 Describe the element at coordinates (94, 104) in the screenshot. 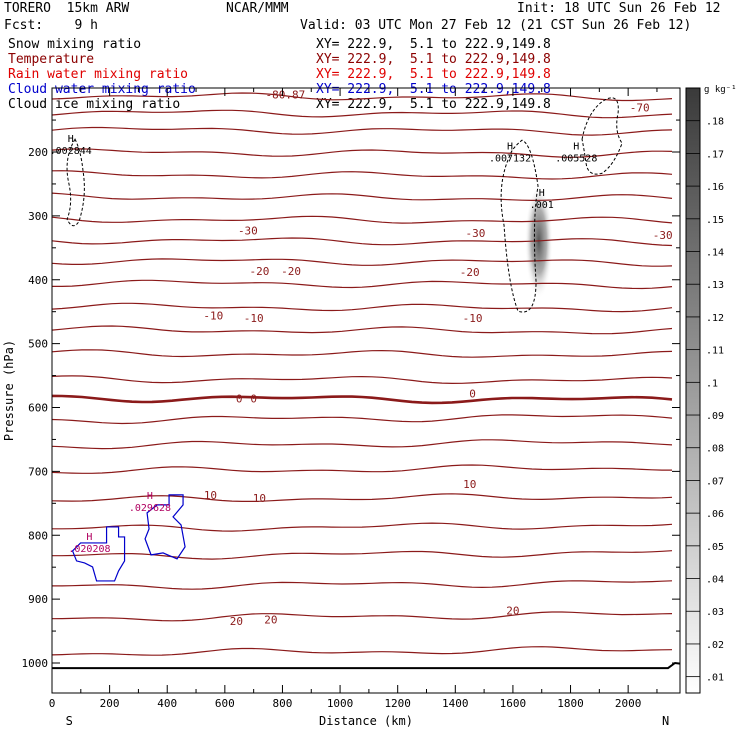

I see `field-ice-label: Cloud ice mixing ratio` at that location.